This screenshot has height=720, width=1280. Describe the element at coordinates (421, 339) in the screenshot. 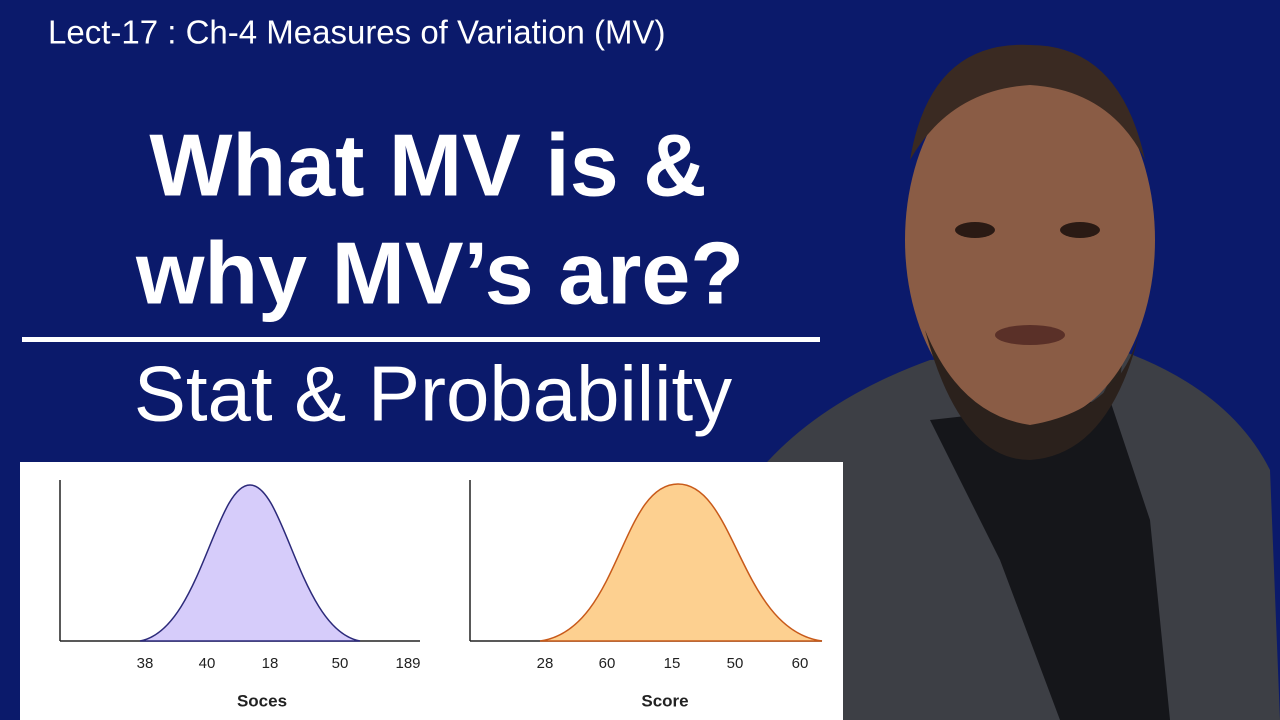

I see `divider` at that location.